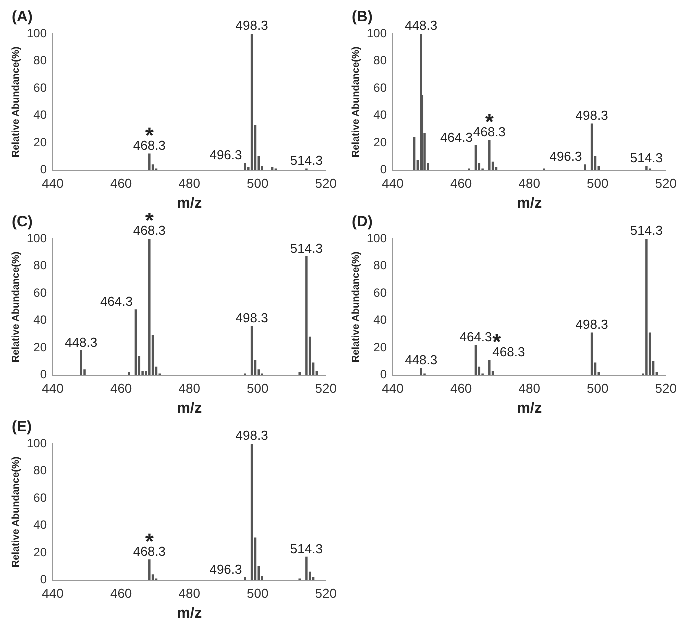 This screenshot has height=632, width=680. What do you see at coordinates (22, 17) in the screenshot?
I see `chart-title: (A)` at bounding box center [22, 17].